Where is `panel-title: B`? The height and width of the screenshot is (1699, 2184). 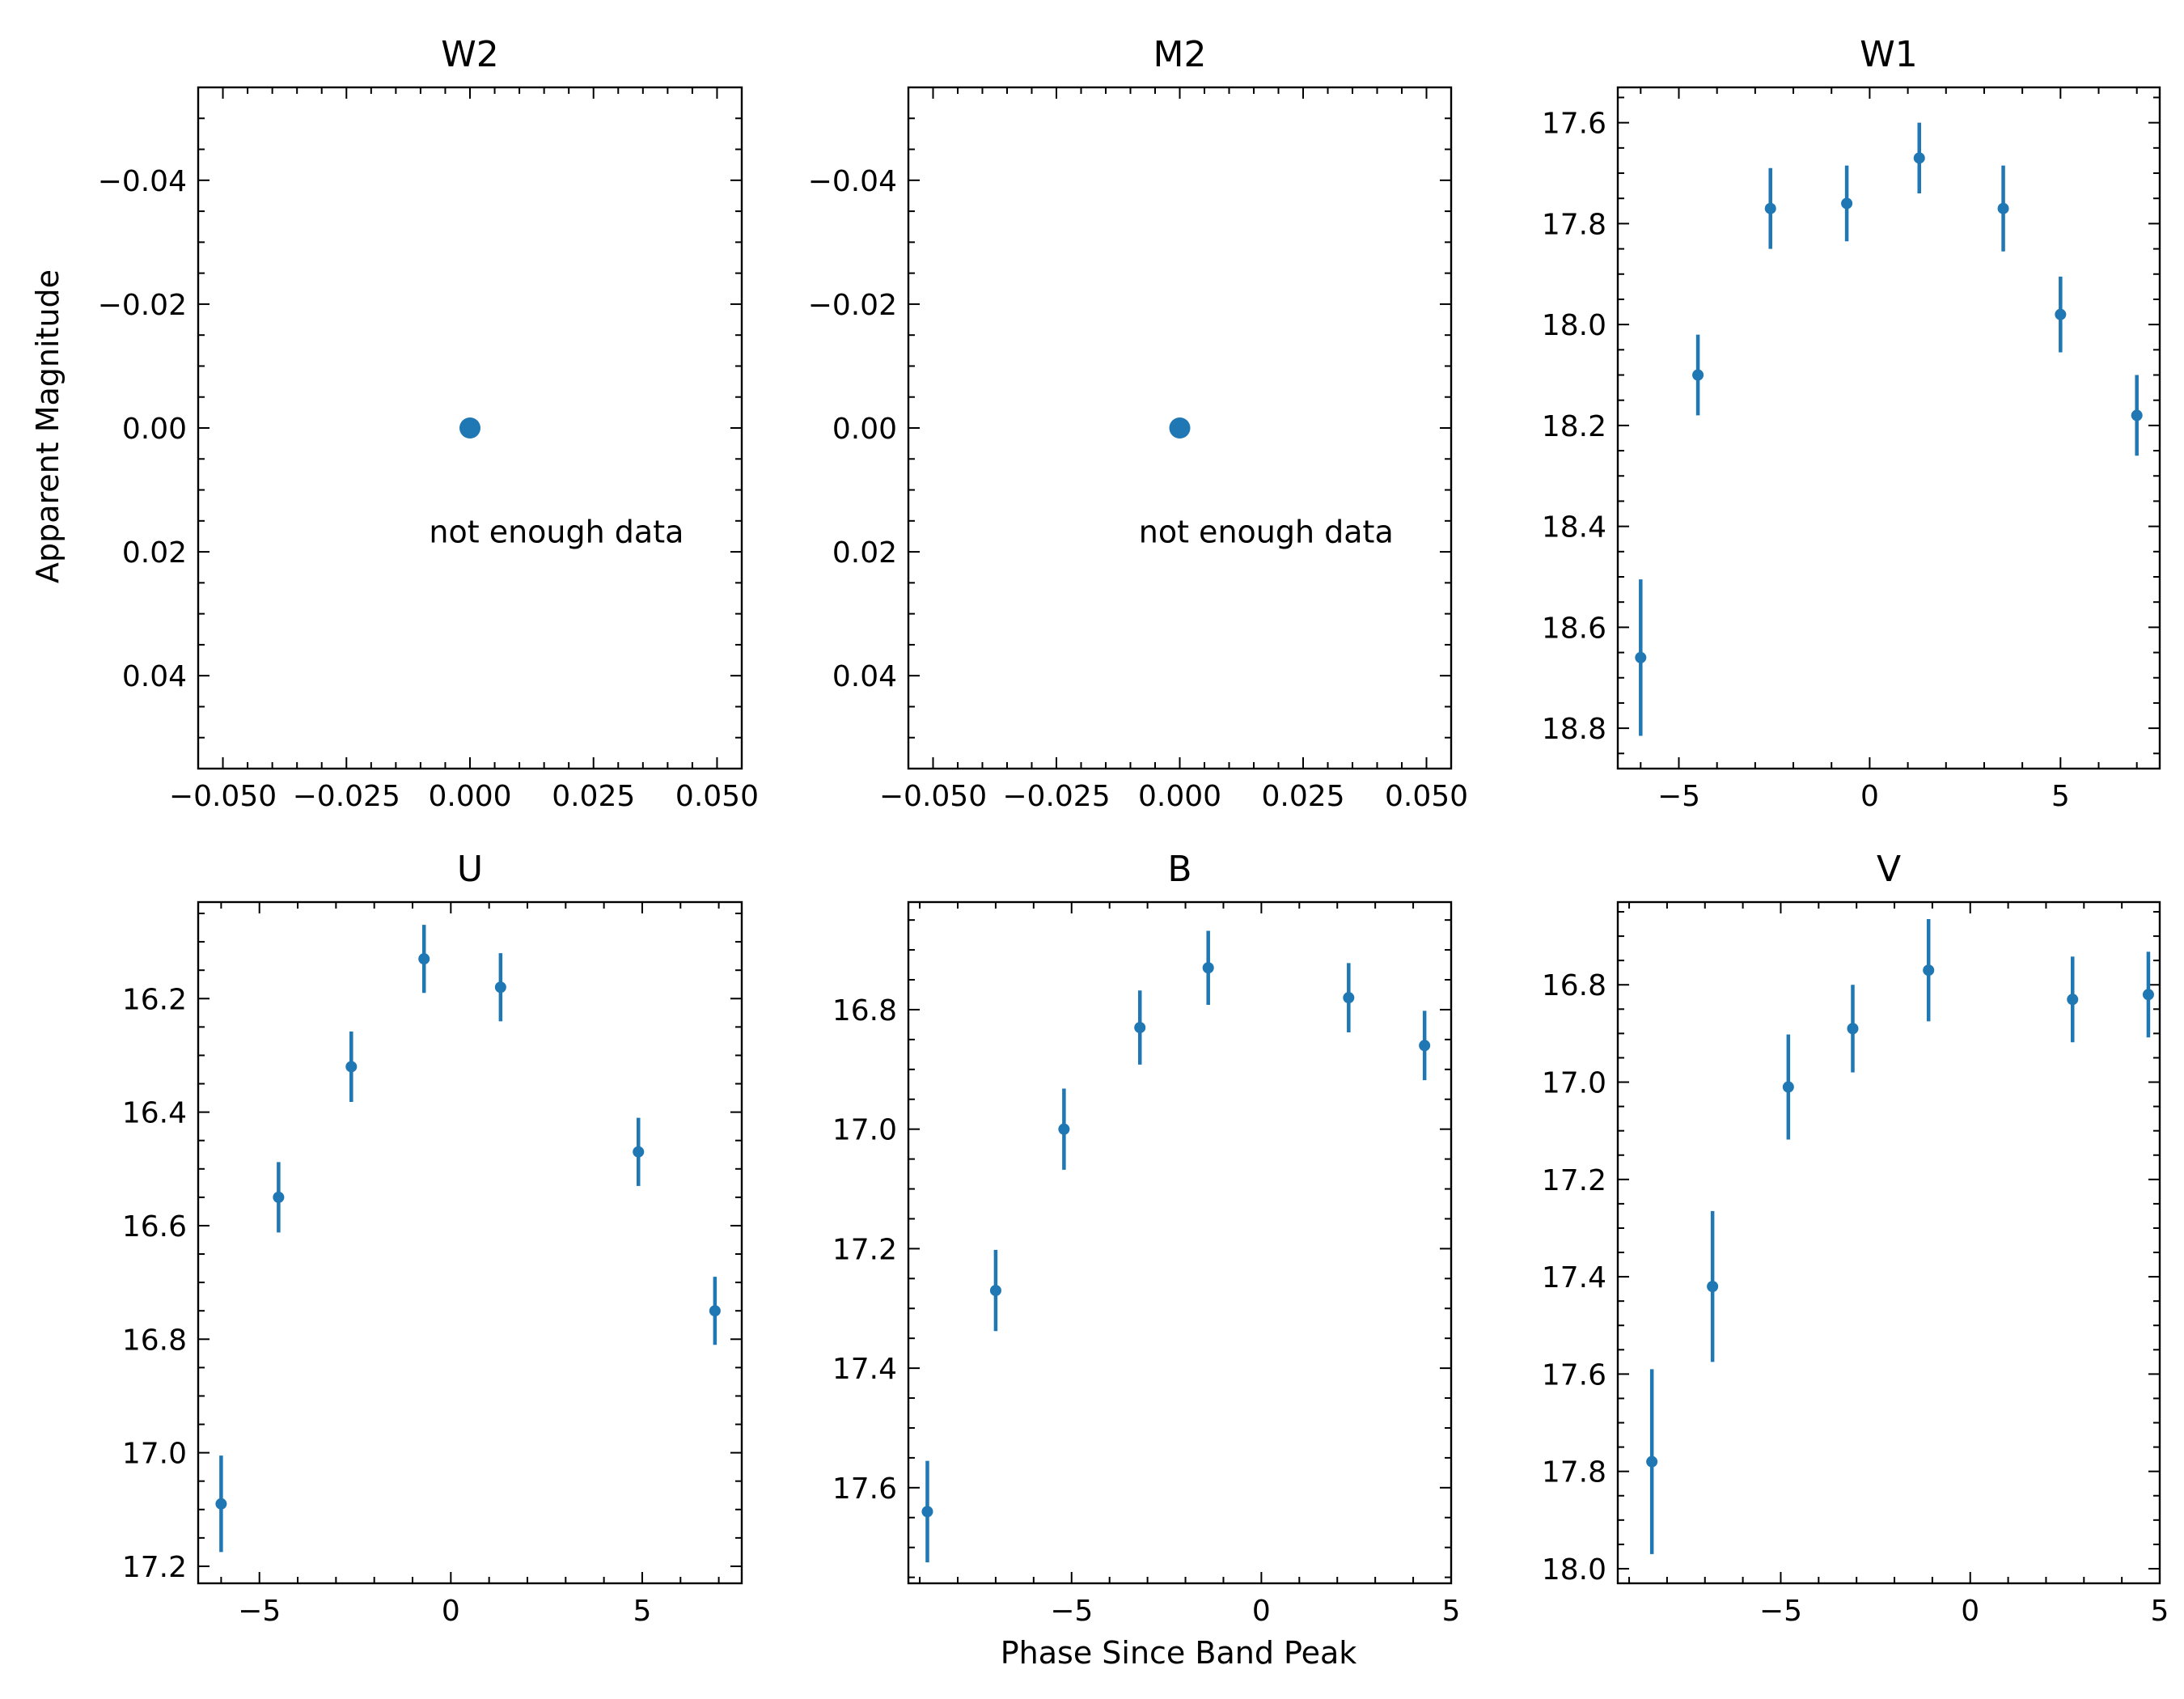
panel-title: B is located at coordinates (1179, 869).